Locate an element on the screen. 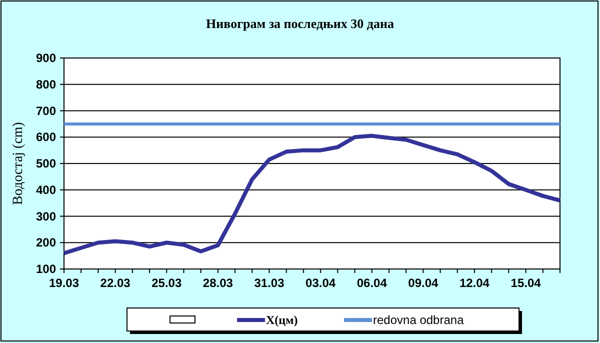 The image size is (600, 343). y-tick-label: 700 is located at coordinates (46, 111).